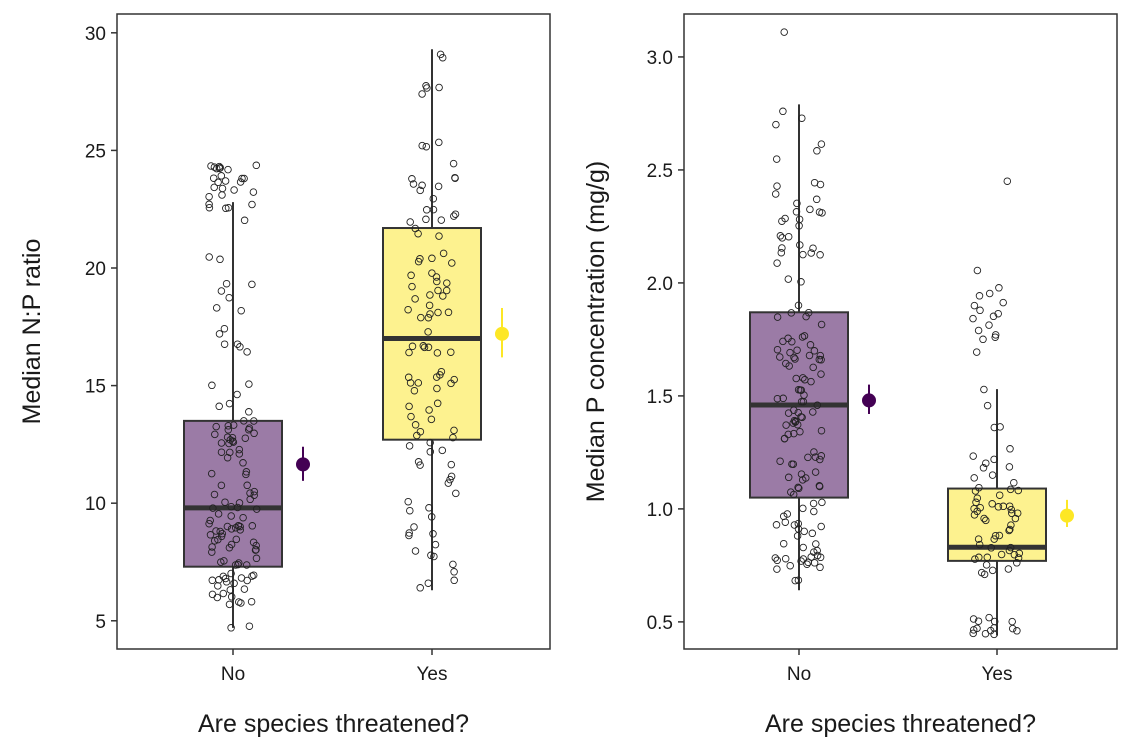  What do you see at coordinates (900, 724) in the screenshot?
I see `x-axis-title: Are species threatened?` at bounding box center [900, 724].